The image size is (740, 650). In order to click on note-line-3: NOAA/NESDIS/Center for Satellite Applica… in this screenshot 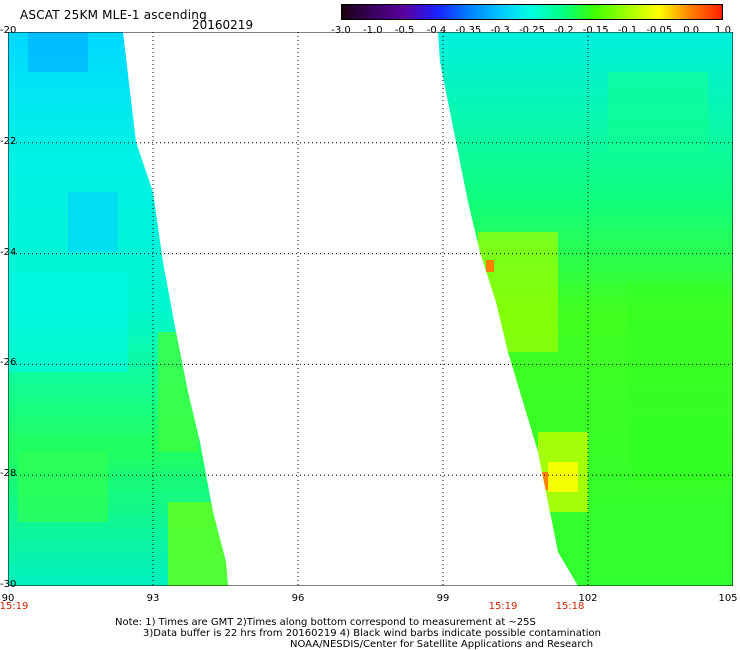, I will do `click(442, 644)`.